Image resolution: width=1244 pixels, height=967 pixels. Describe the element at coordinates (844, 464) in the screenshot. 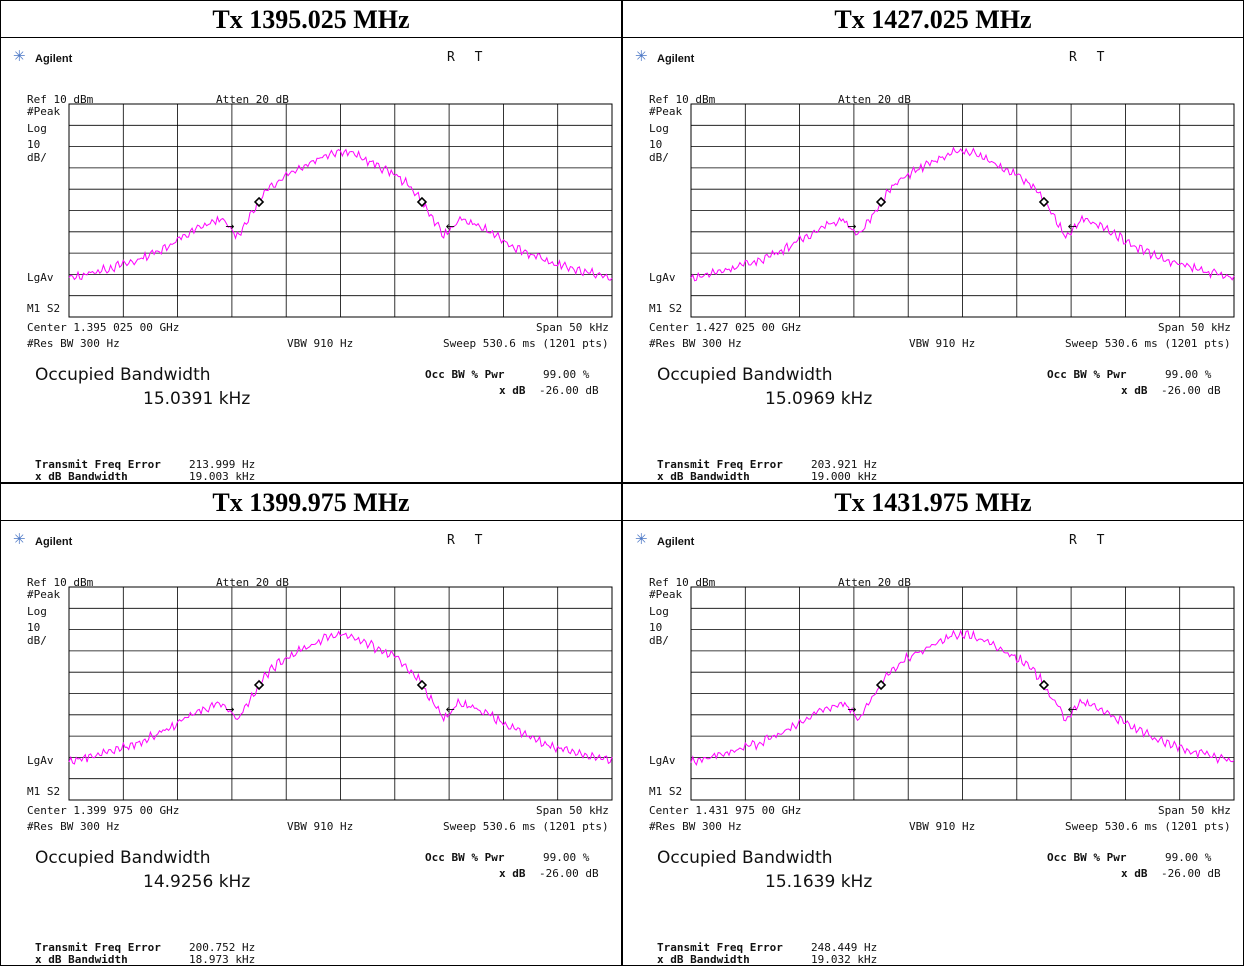

I see `transmit-freq-error-value: 203.921 Hz` at that location.